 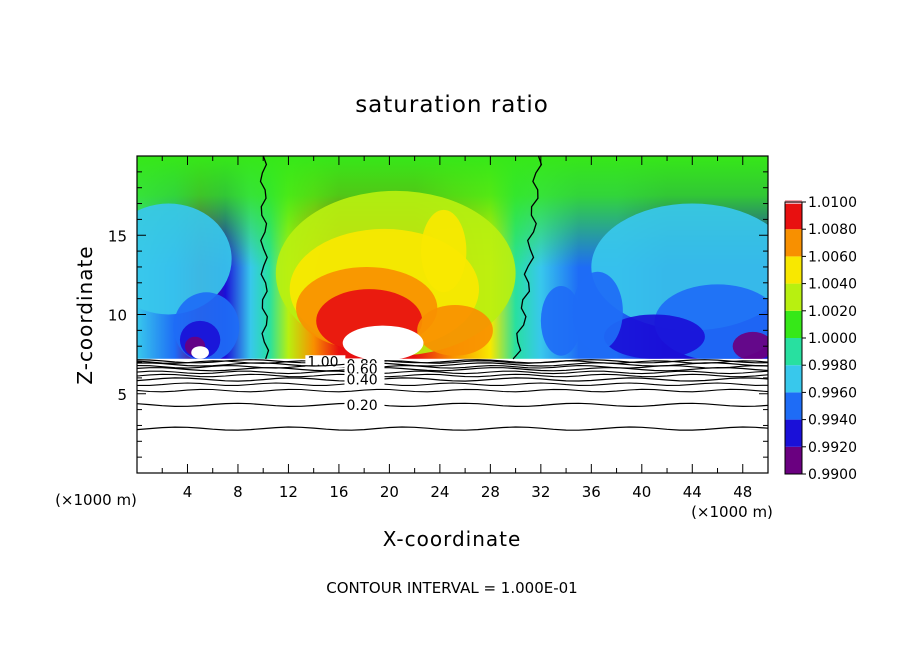 I want to click on x-tick-label: 48, so click(x=742, y=492).